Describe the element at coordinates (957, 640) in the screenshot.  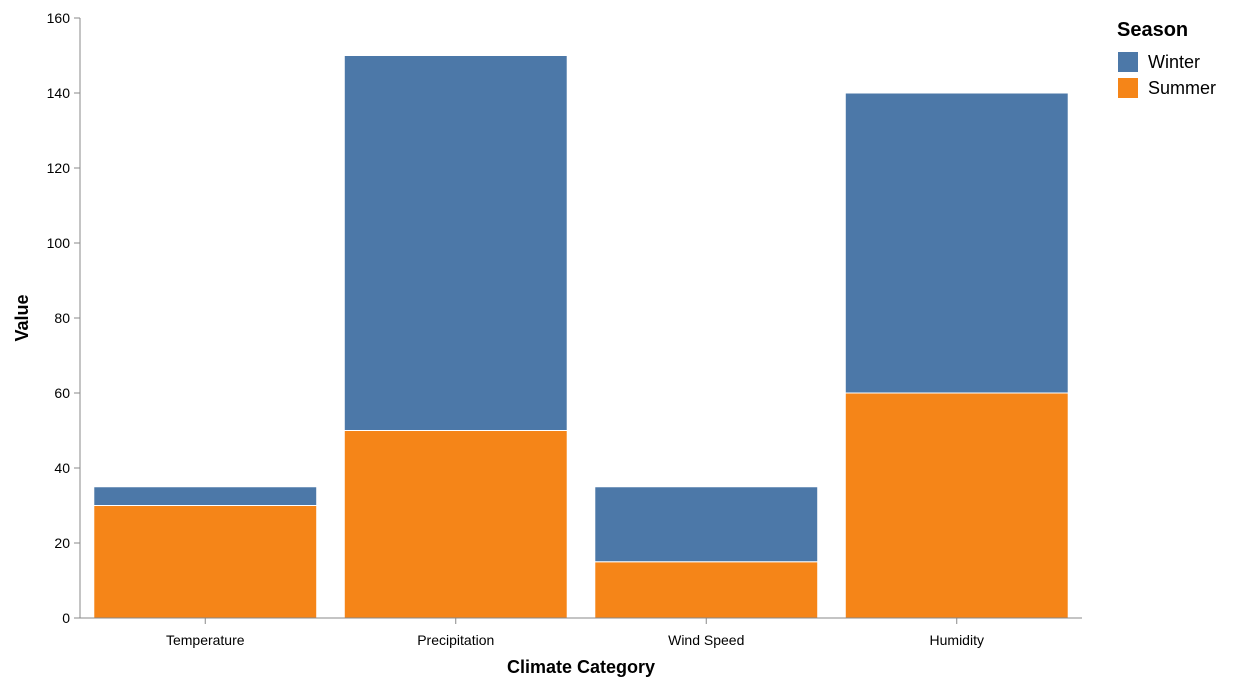
I see `x-tick-label: Humidity` at that location.